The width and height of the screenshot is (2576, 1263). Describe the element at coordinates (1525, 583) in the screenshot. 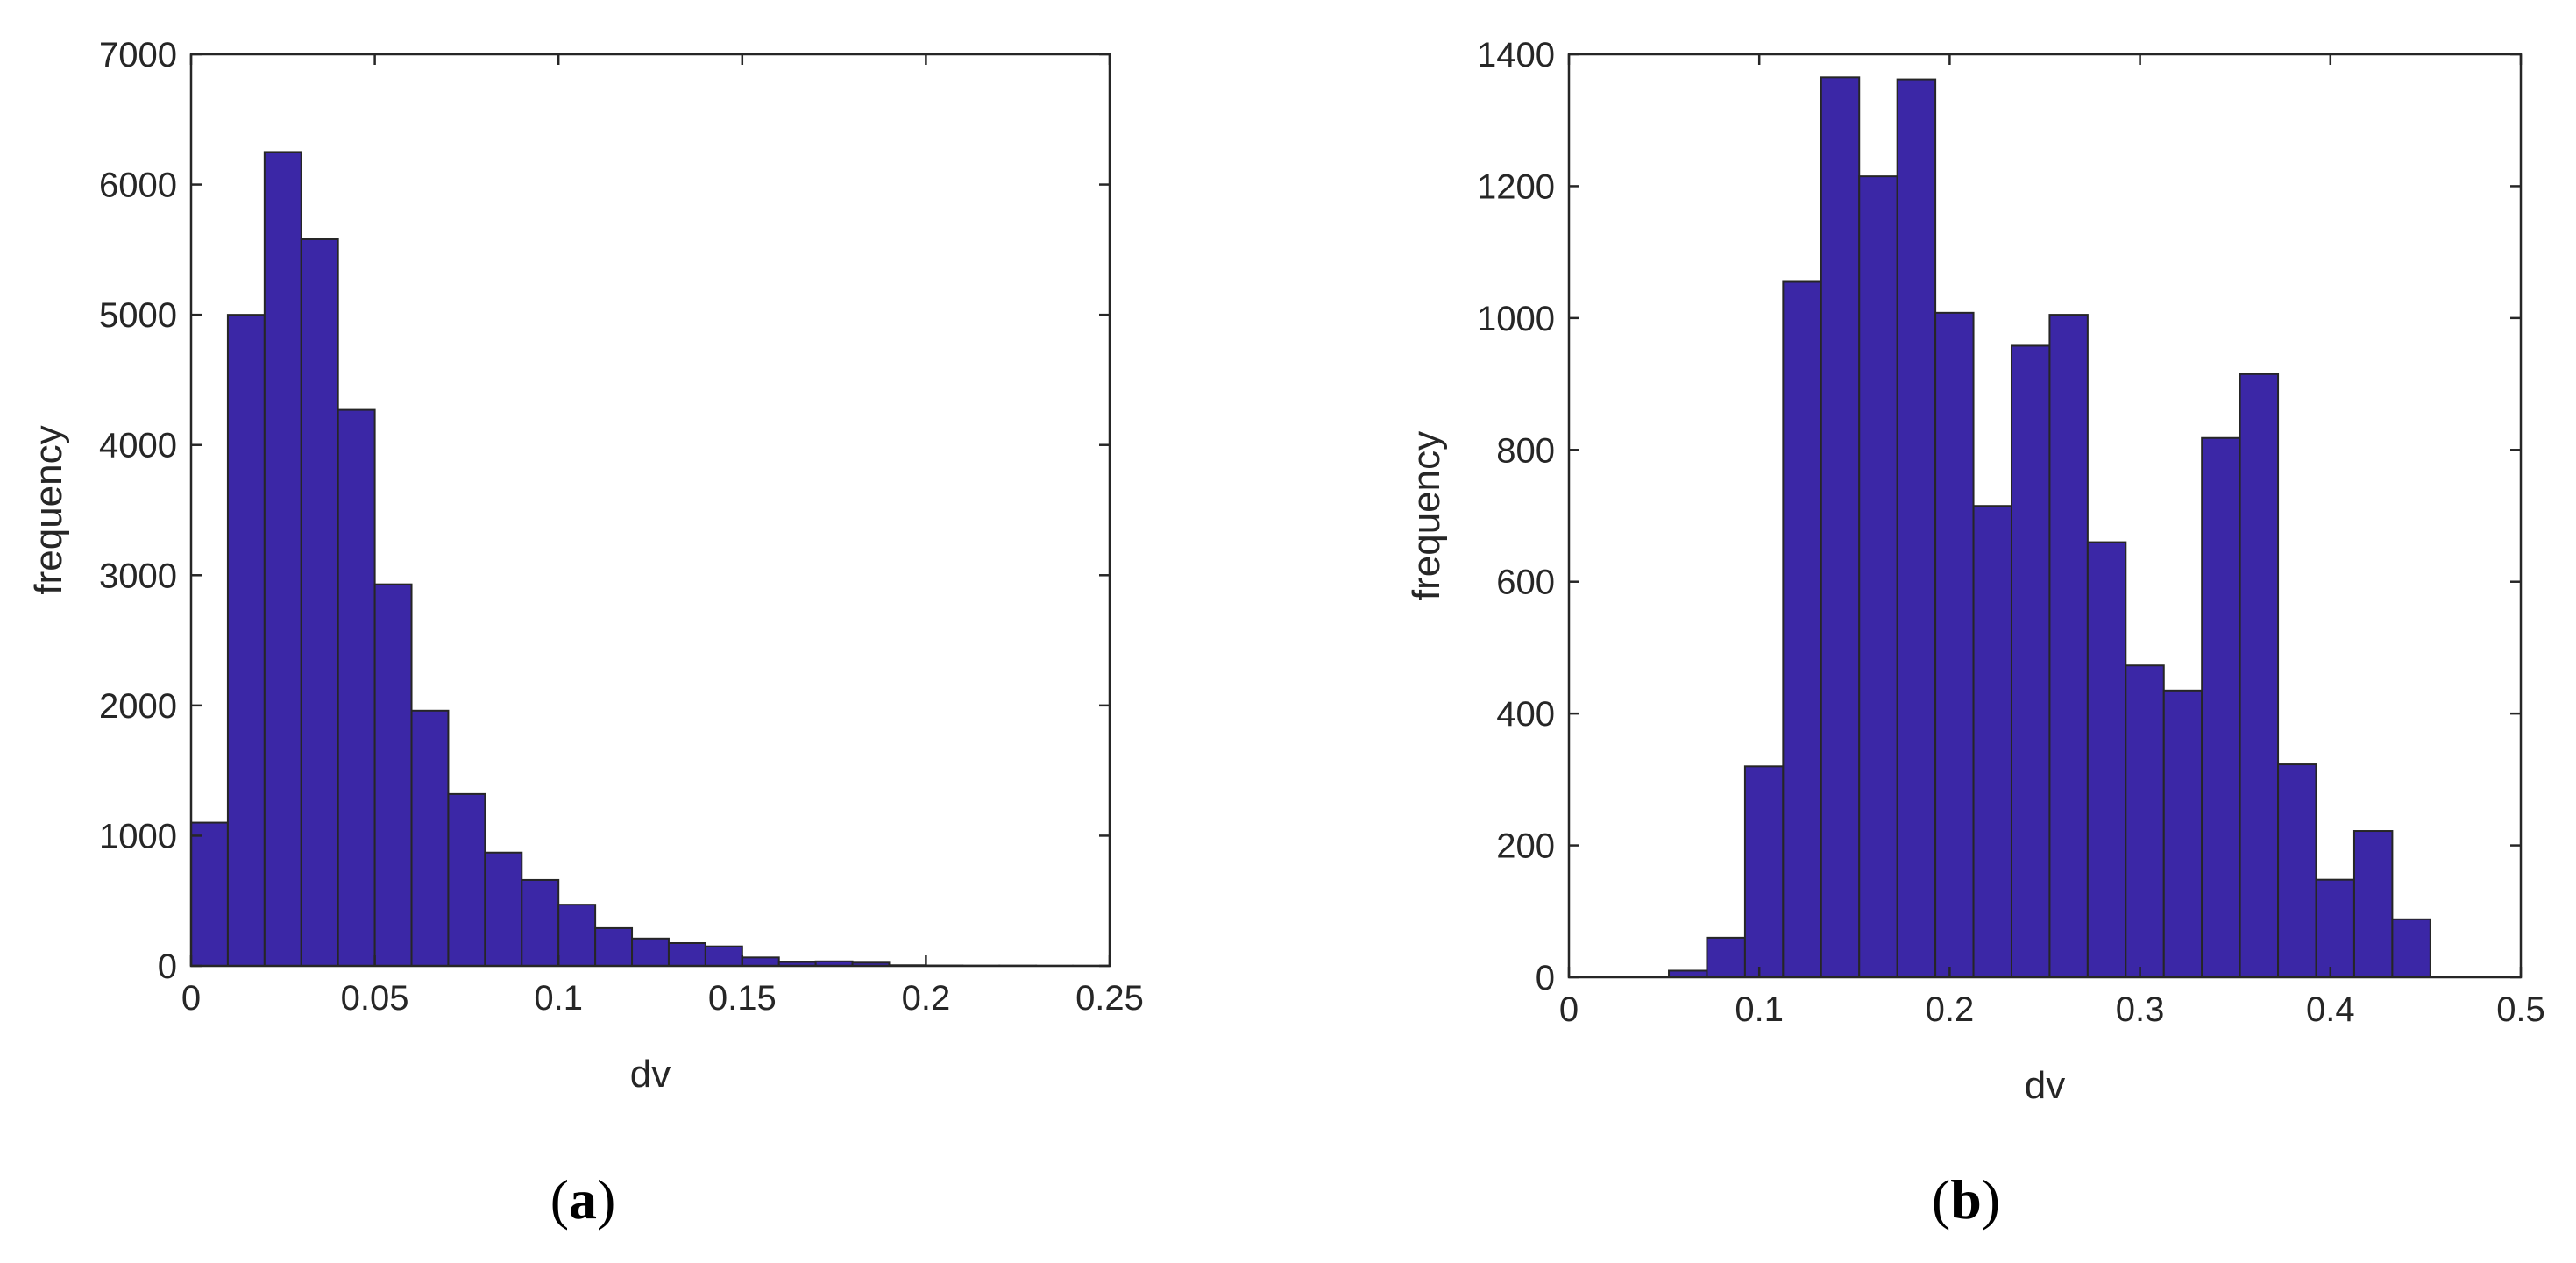

I see `y-tick-label: 600` at that location.